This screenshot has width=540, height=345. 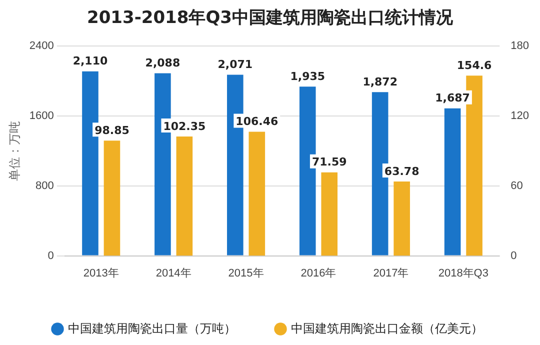 What do you see at coordinates (90, 61) in the screenshot?
I see `data-label: 2,110` at bounding box center [90, 61].